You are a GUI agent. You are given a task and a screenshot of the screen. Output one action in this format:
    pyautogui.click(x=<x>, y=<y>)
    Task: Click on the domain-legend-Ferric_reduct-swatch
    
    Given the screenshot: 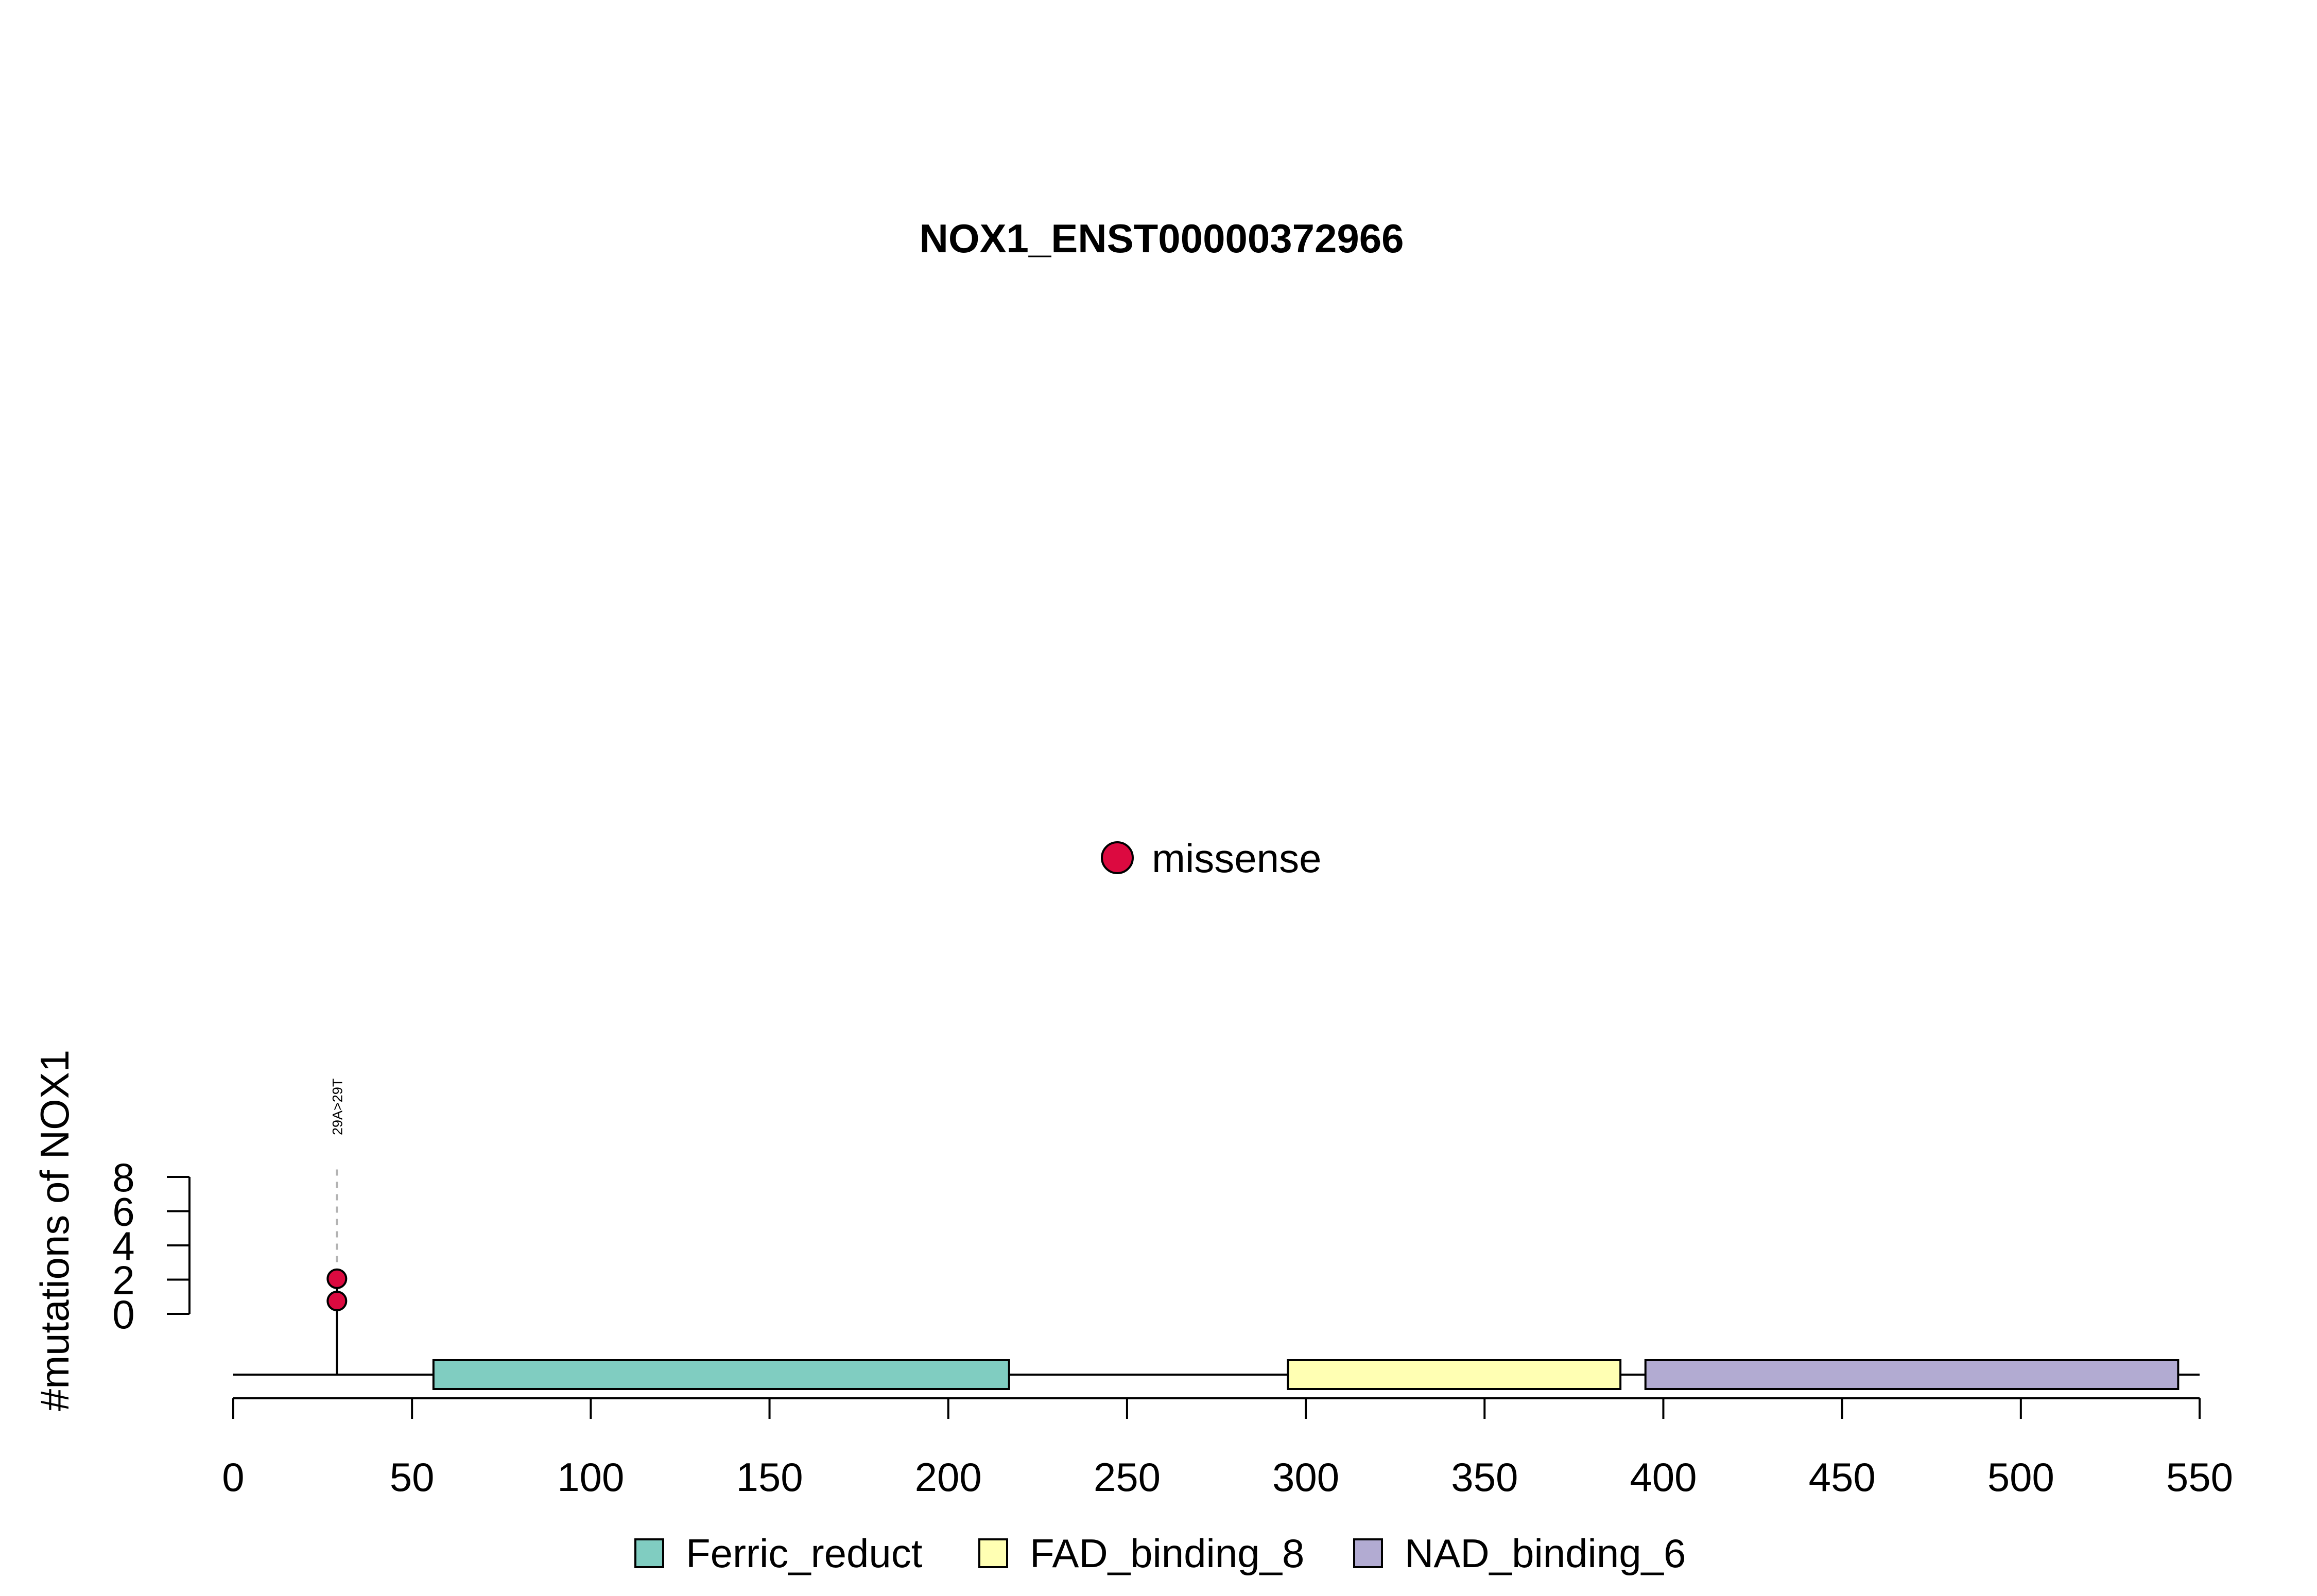 What is the action you would take?
    pyautogui.click(x=649, y=1553)
    